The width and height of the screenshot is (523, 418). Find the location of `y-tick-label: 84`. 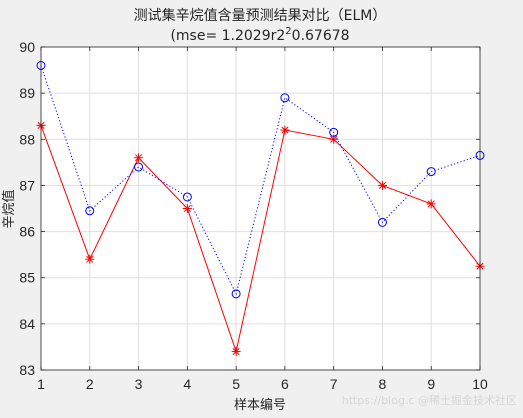

y-tick-label: 84 is located at coordinates (27, 324).